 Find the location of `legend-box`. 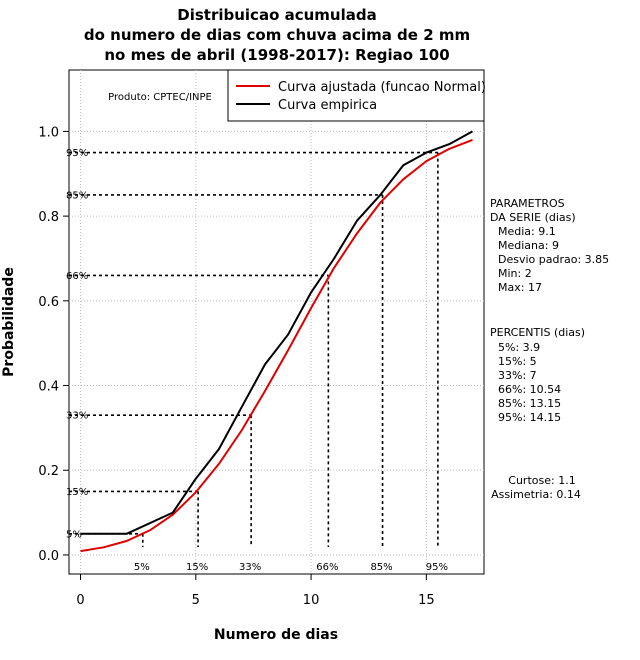

legend-box is located at coordinates (356, 95).